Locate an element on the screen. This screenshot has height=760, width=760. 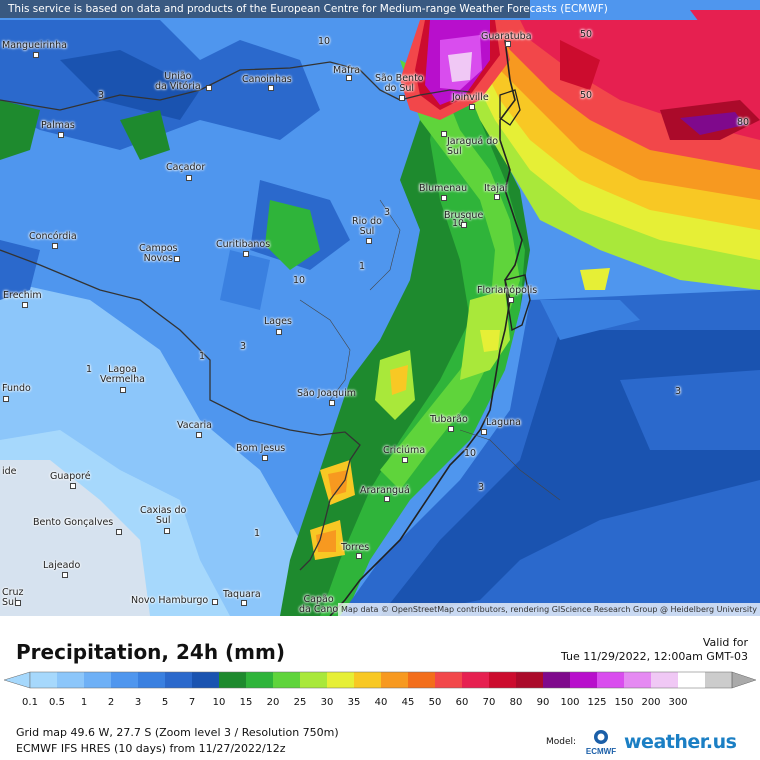
city-label: Tubarão is located at coordinates (449, 419).